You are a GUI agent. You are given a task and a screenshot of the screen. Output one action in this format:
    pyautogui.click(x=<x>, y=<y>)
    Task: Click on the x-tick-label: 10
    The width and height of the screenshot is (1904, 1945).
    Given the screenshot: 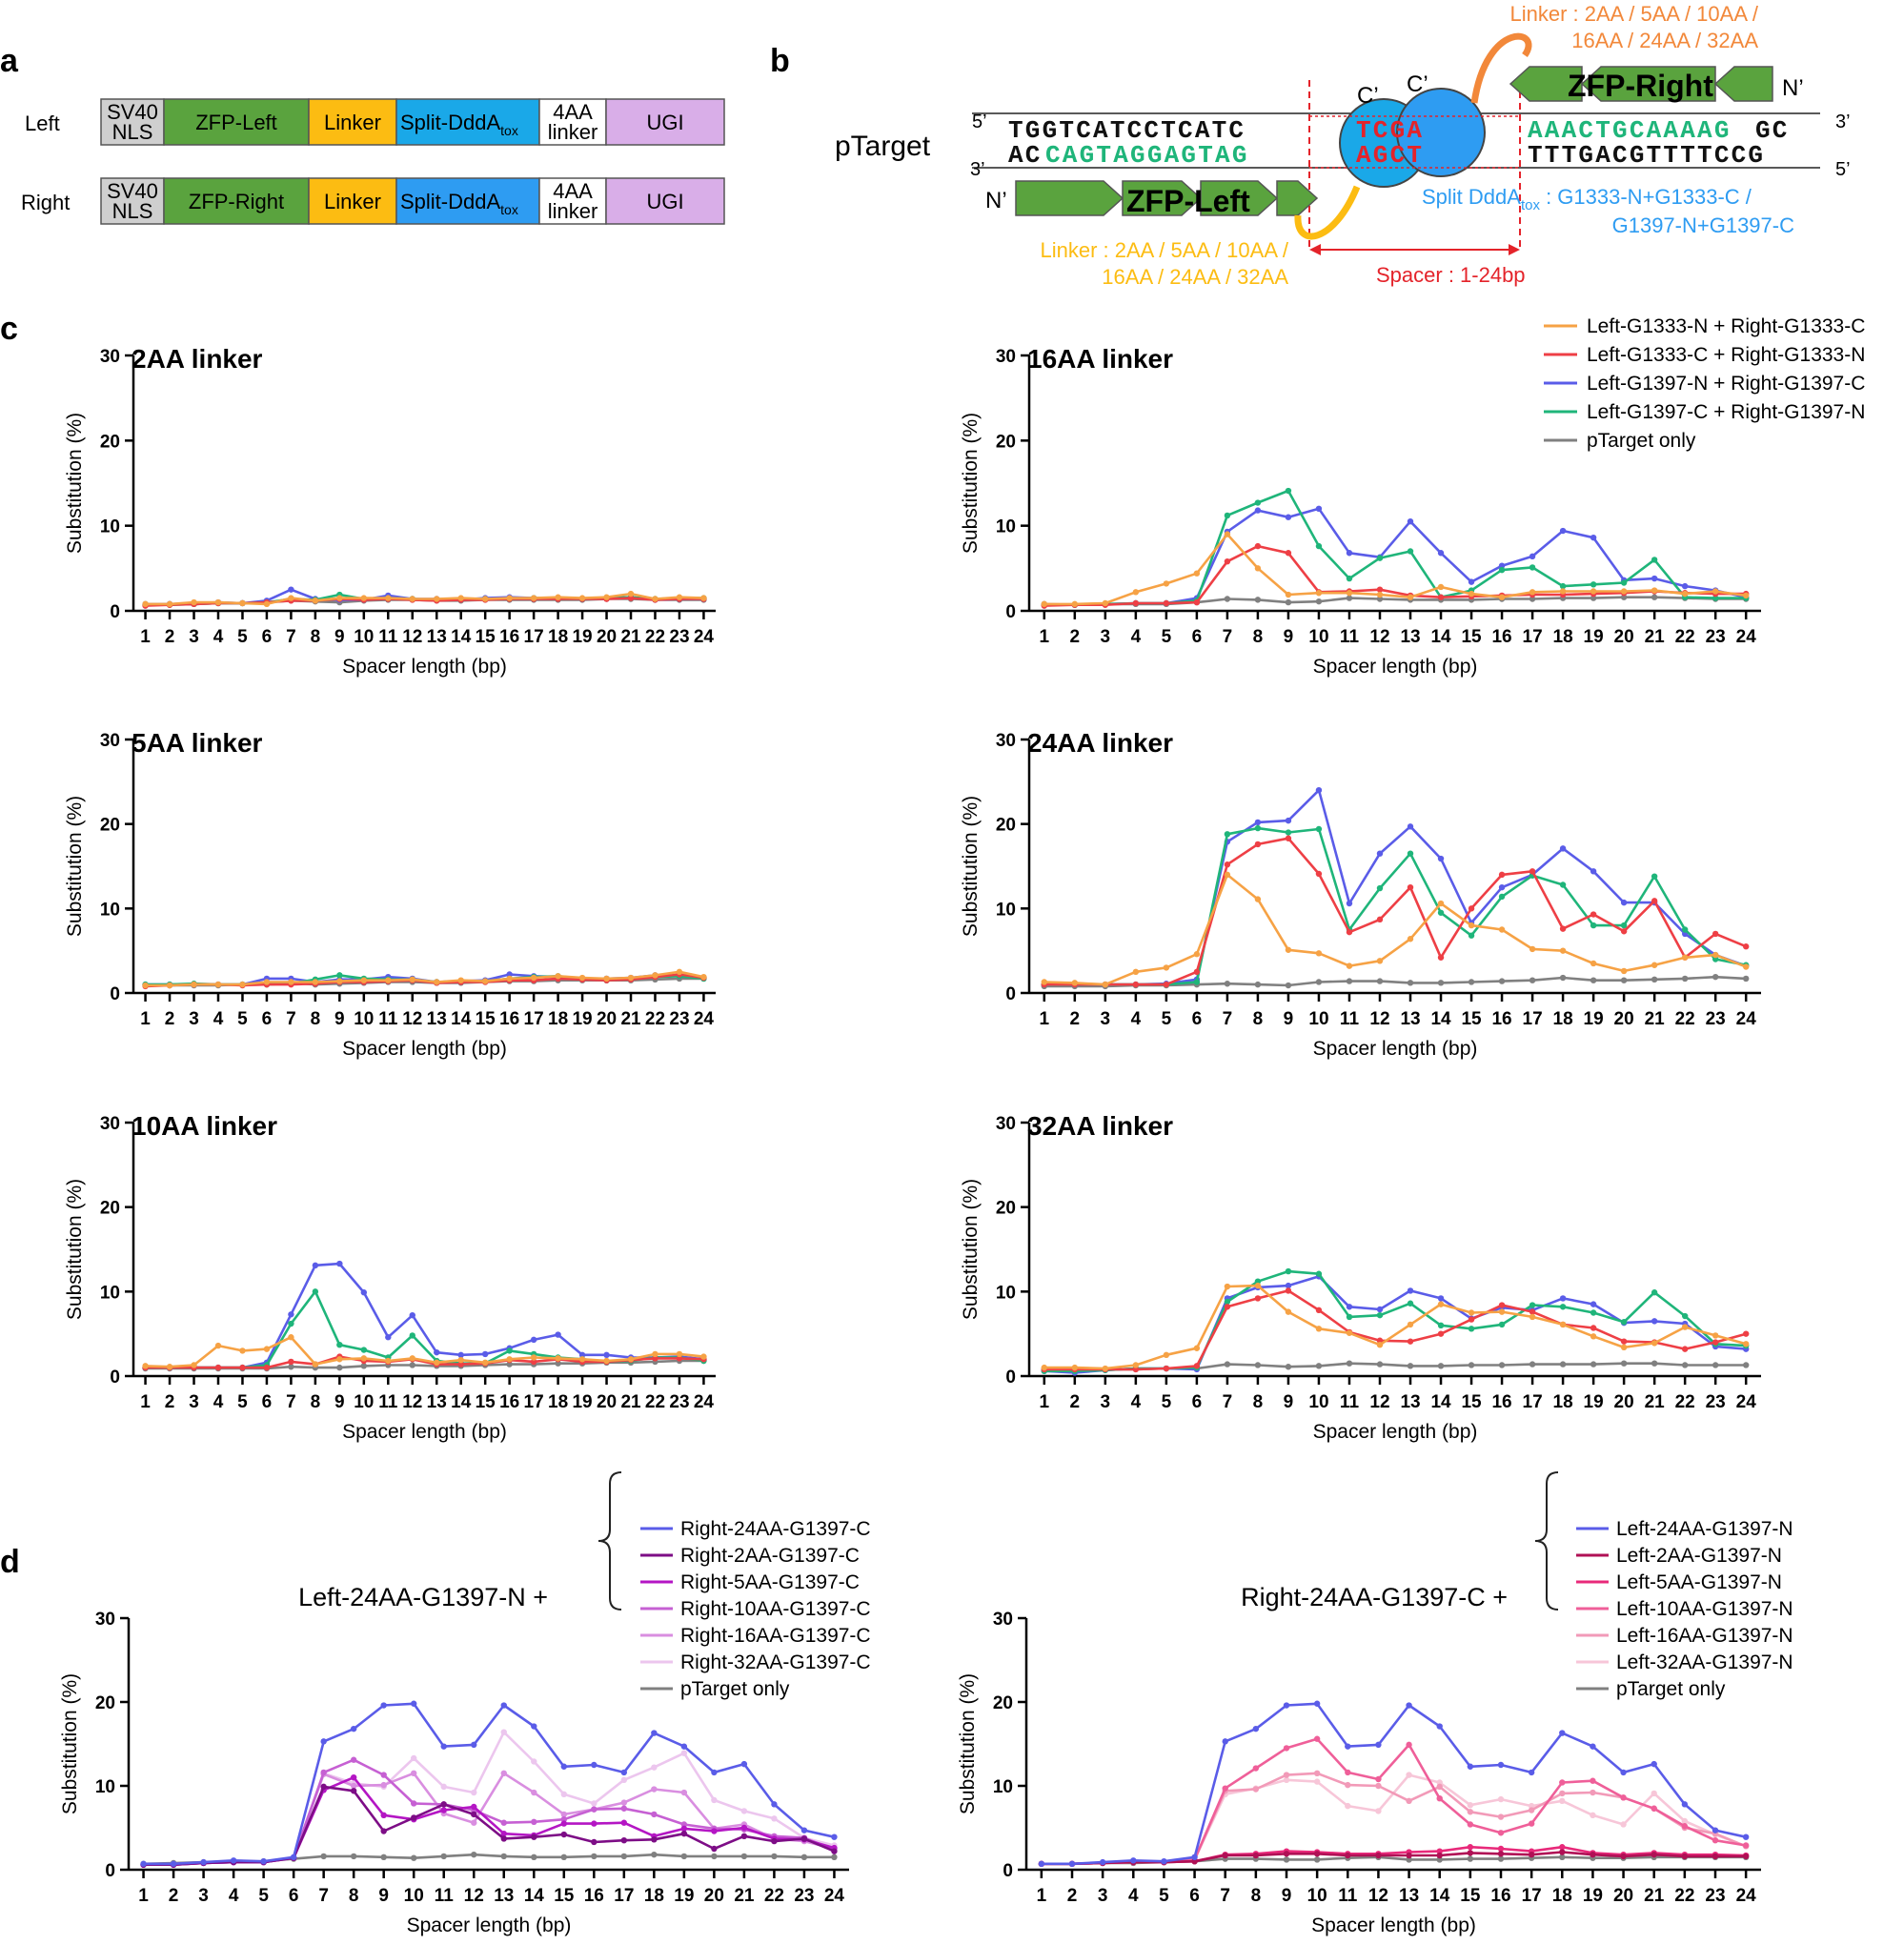 What is the action you would take?
    pyautogui.click(x=364, y=1019)
    